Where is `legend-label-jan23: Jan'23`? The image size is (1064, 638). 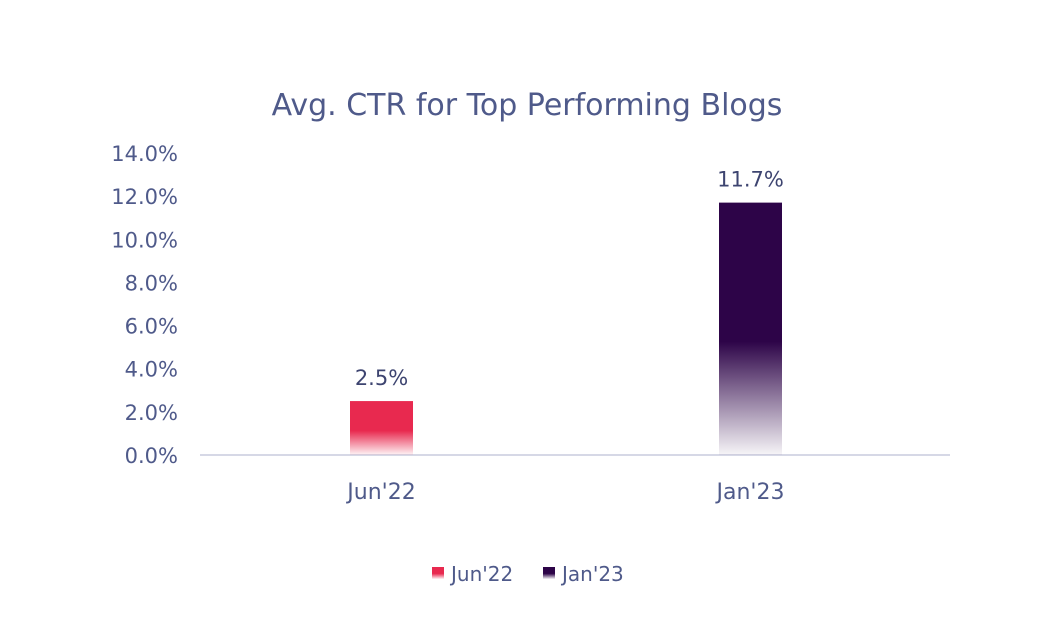 legend-label-jan23: Jan'23 is located at coordinates (592, 574).